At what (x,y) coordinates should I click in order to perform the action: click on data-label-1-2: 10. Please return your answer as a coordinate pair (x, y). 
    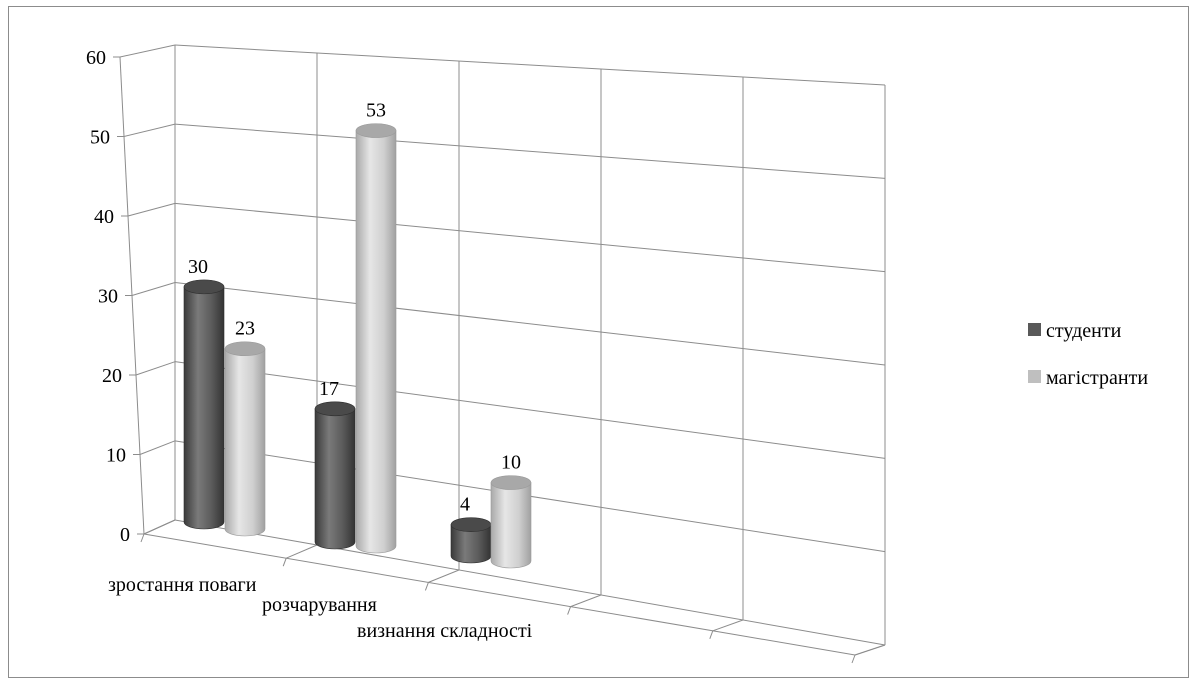
    Looking at the image, I should click on (511, 463).